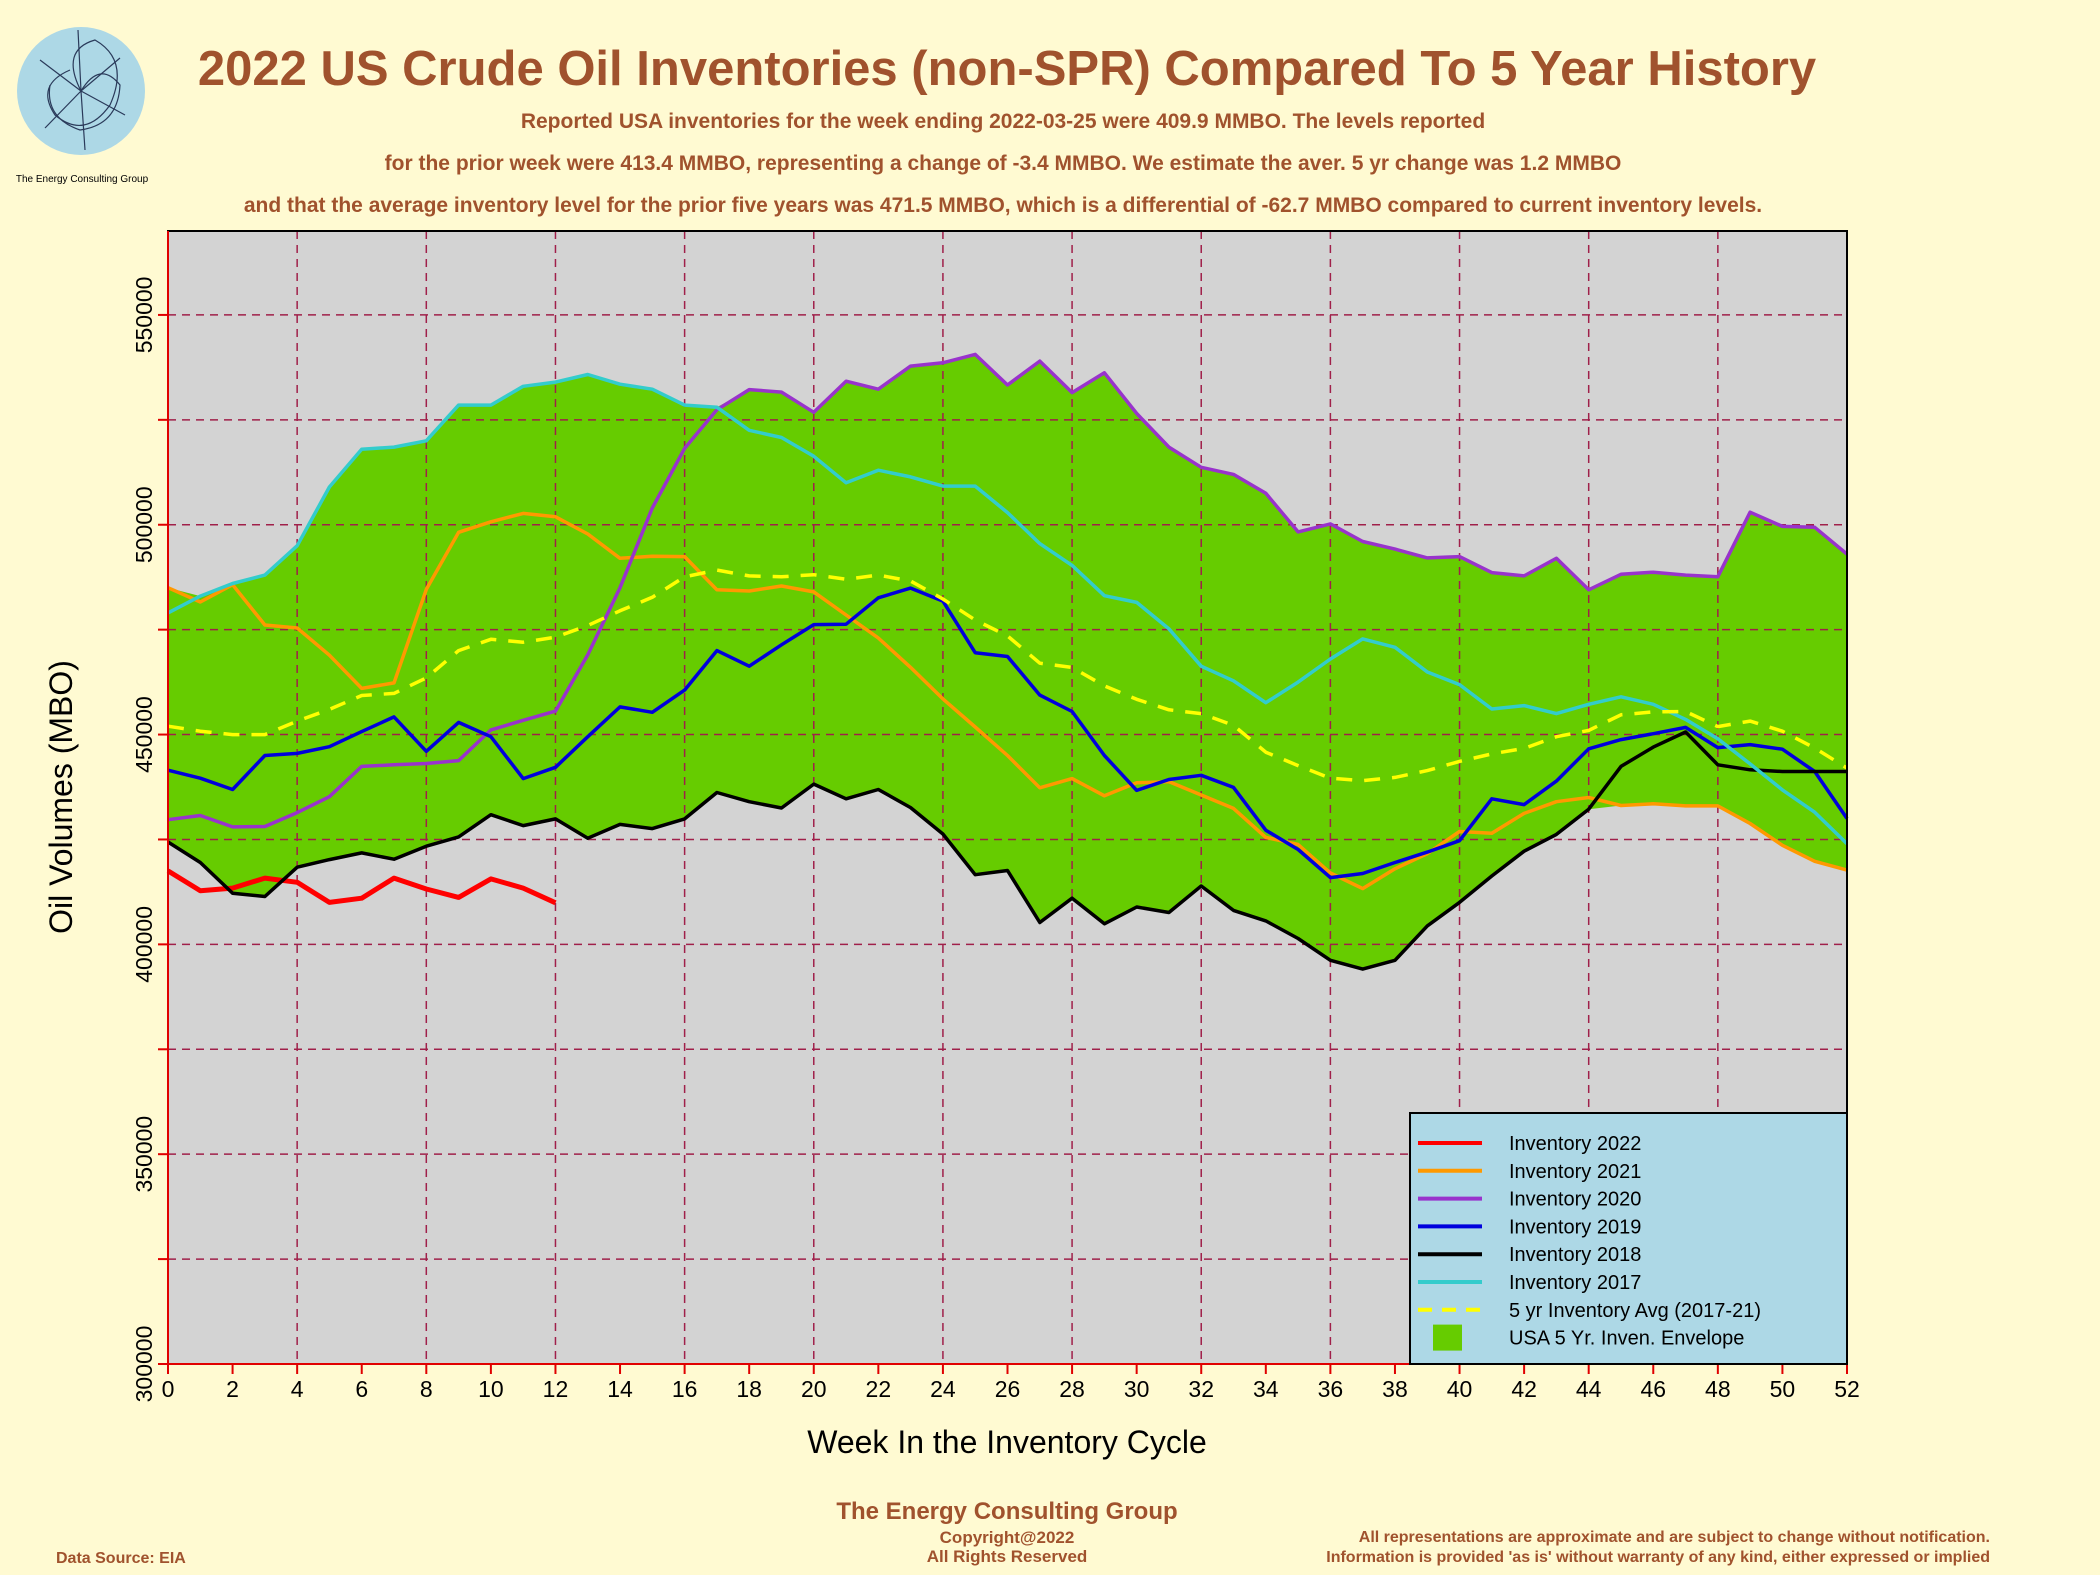 The width and height of the screenshot is (2100, 1575). I want to click on legend-label-inventory-2019: Inventory 2019, so click(1575, 1227).